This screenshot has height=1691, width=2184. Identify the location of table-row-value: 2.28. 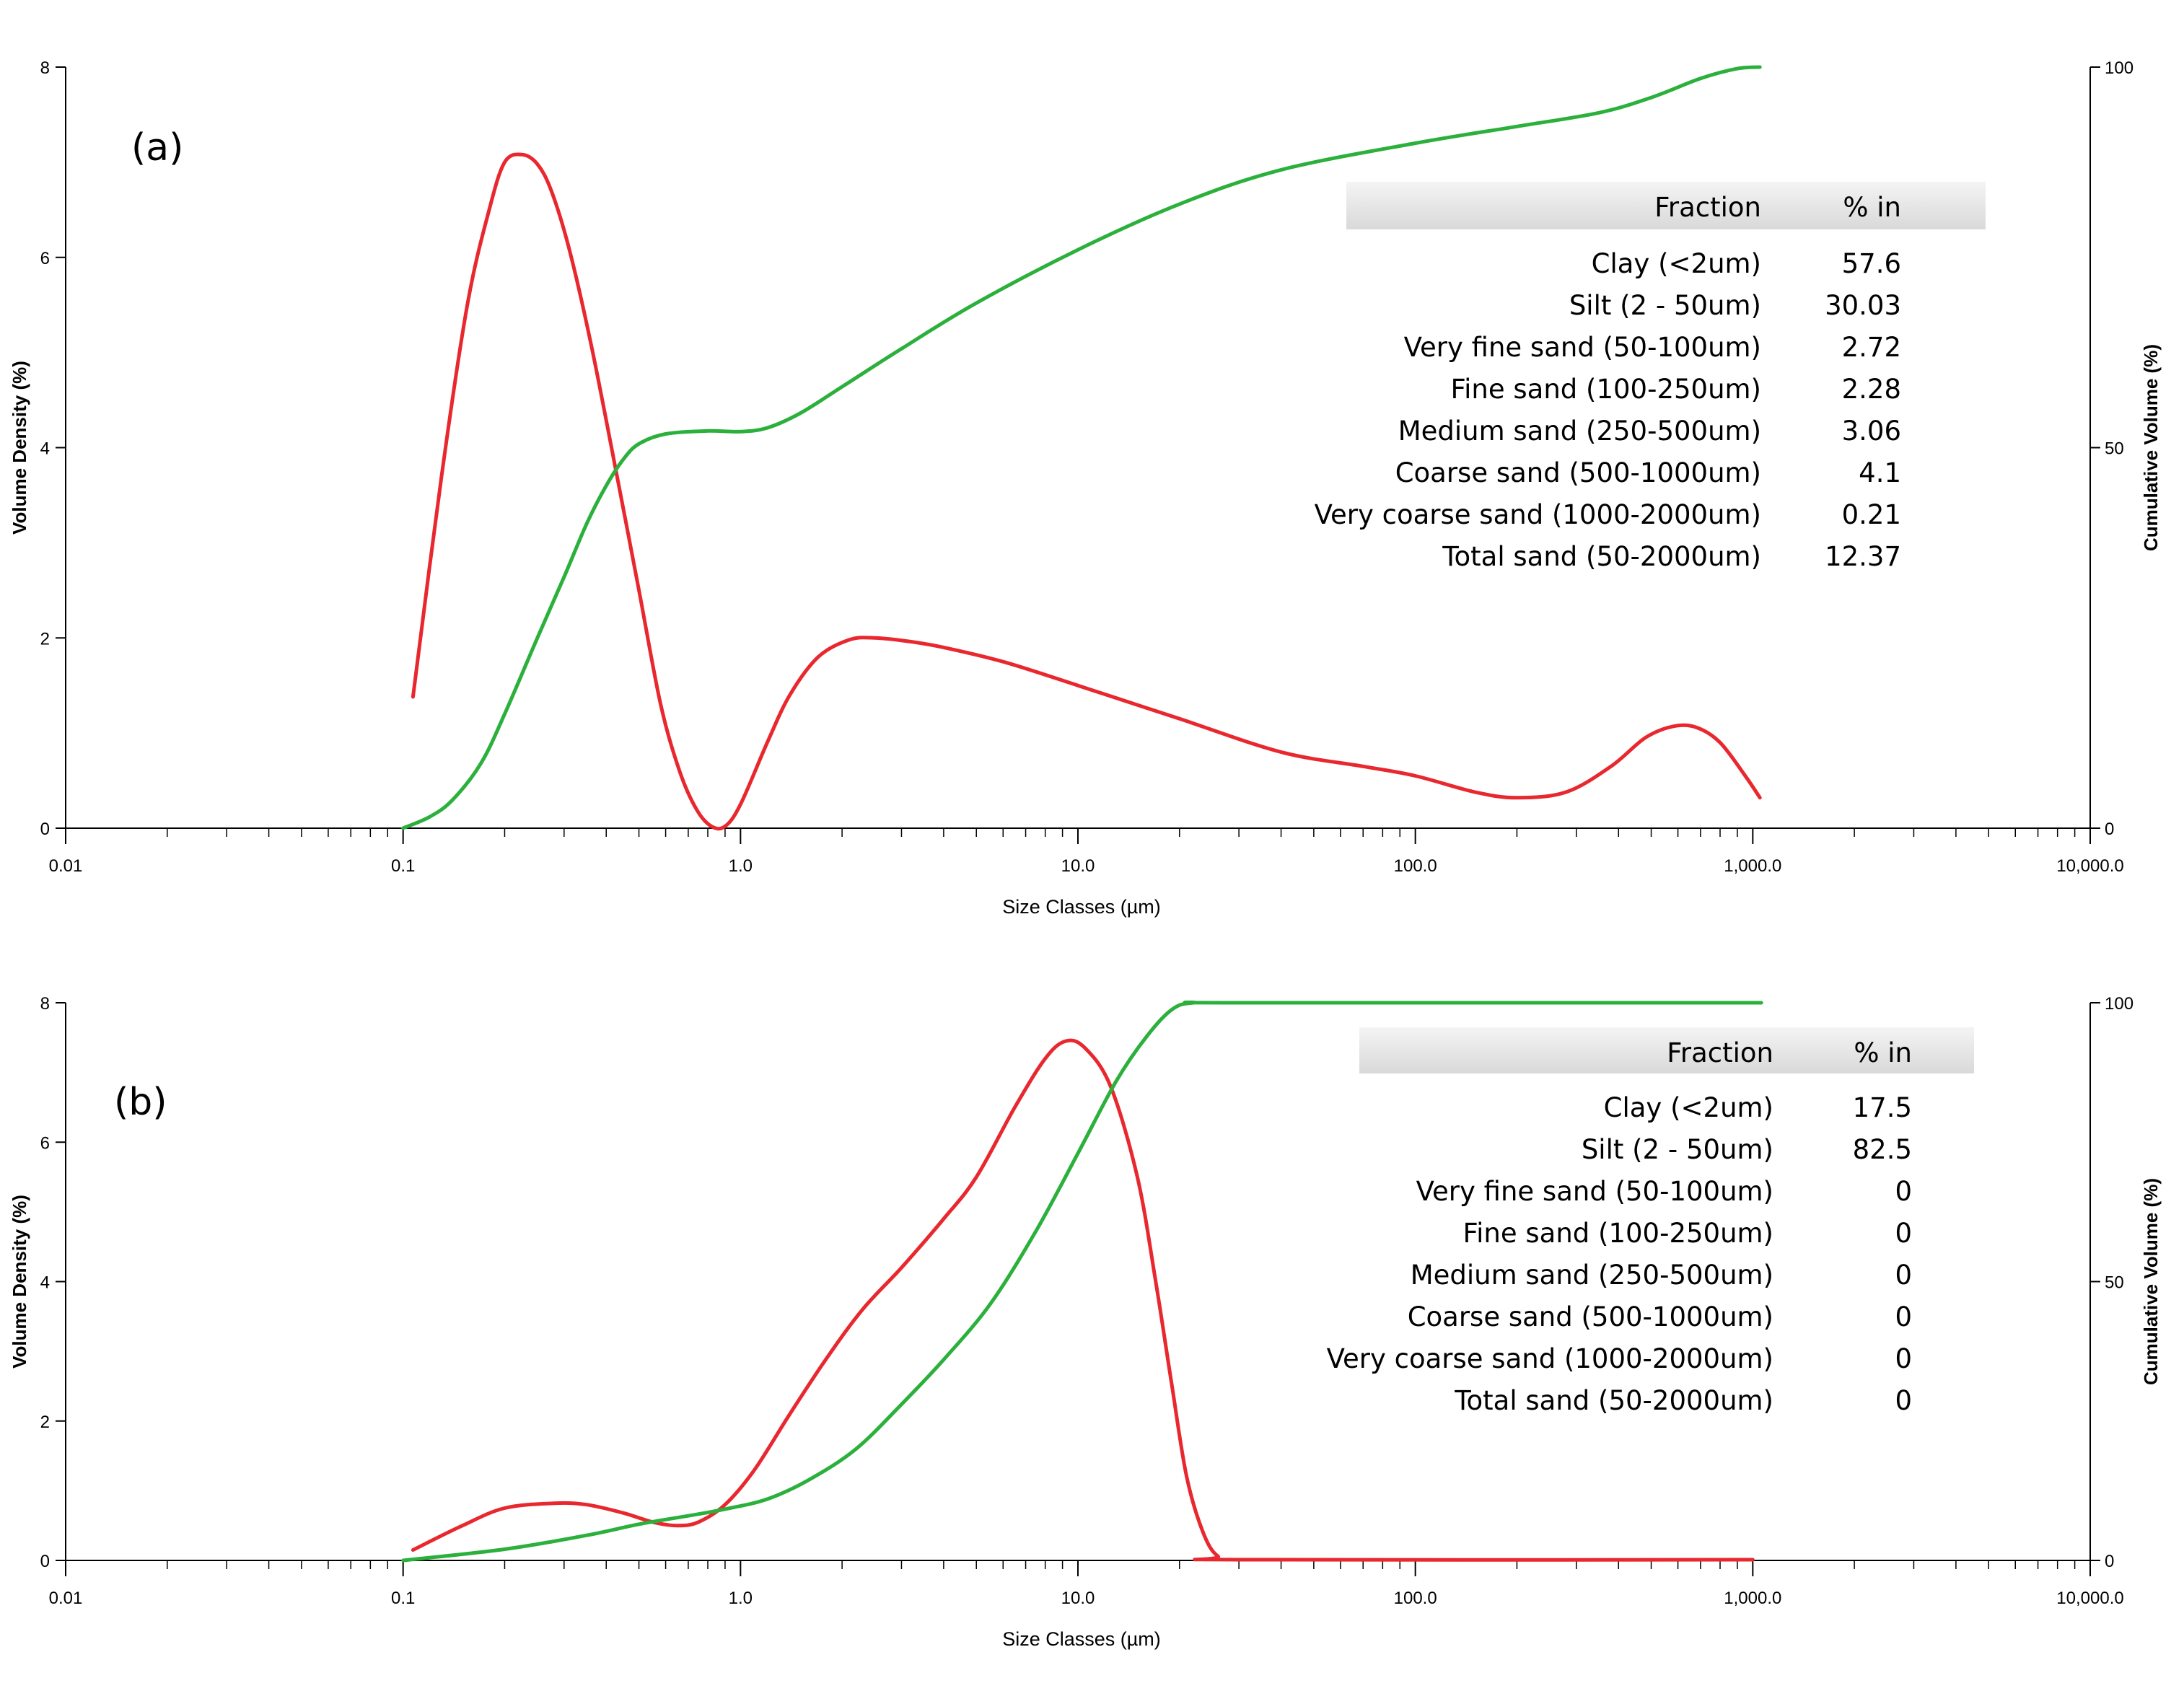
(1871, 390).